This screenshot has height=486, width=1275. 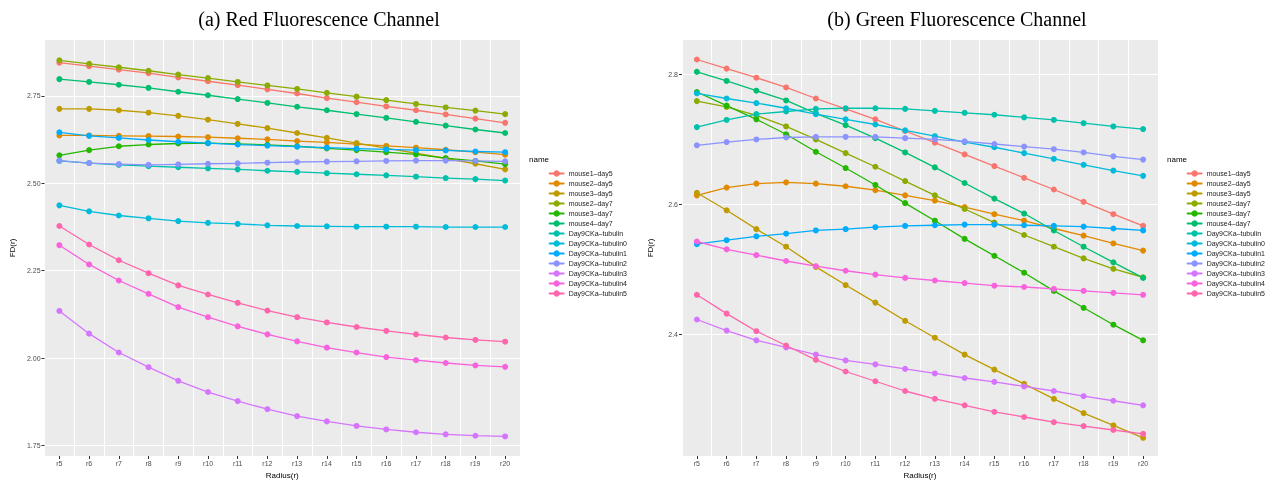 What do you see at coordinates (956, 19) in the screenshot?
I see `chart-title: (b) Green Fluorescence Channel` at bounding box center [956, 19].